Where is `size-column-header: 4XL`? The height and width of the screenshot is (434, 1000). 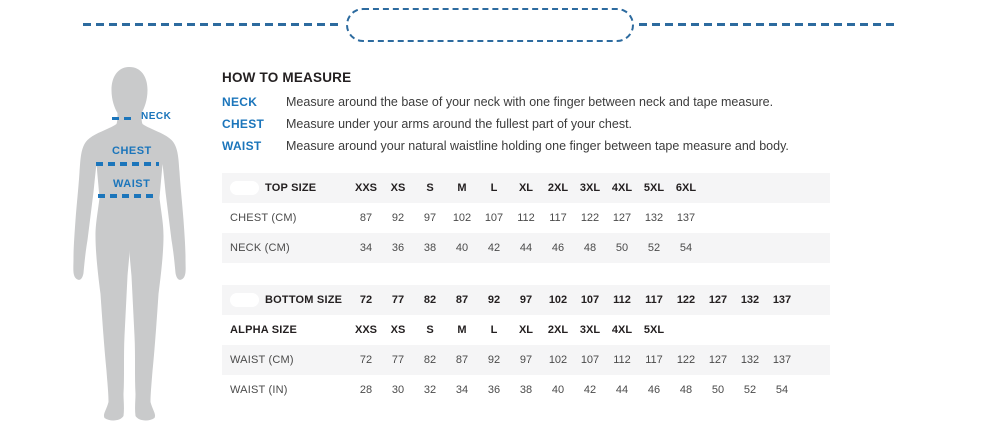
size-column-header: 4XL is located at coordinates (622, 188).